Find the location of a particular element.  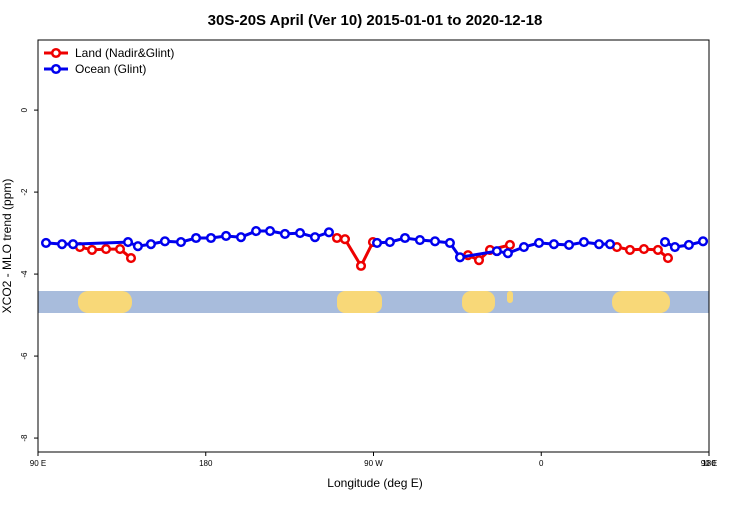

y-tick-label: -6 is located at coordinates (24, 356).